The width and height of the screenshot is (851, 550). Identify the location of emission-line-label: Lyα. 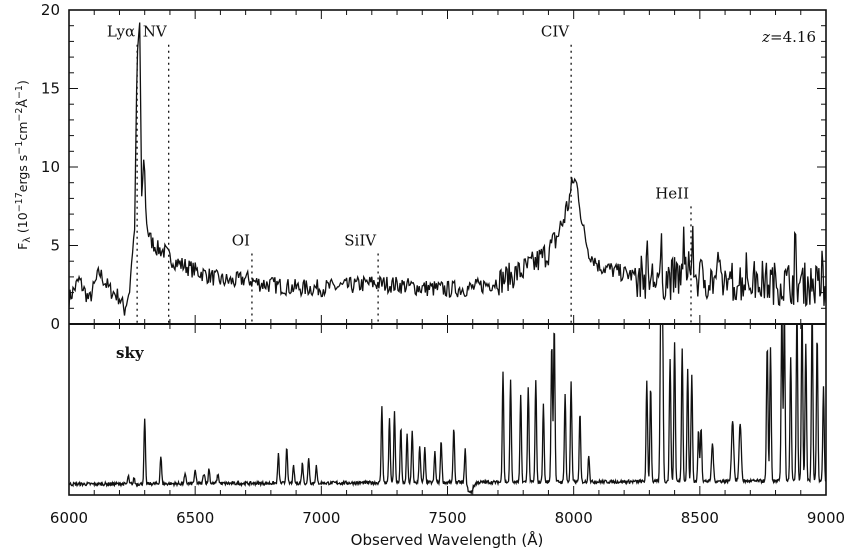
(121, 32).